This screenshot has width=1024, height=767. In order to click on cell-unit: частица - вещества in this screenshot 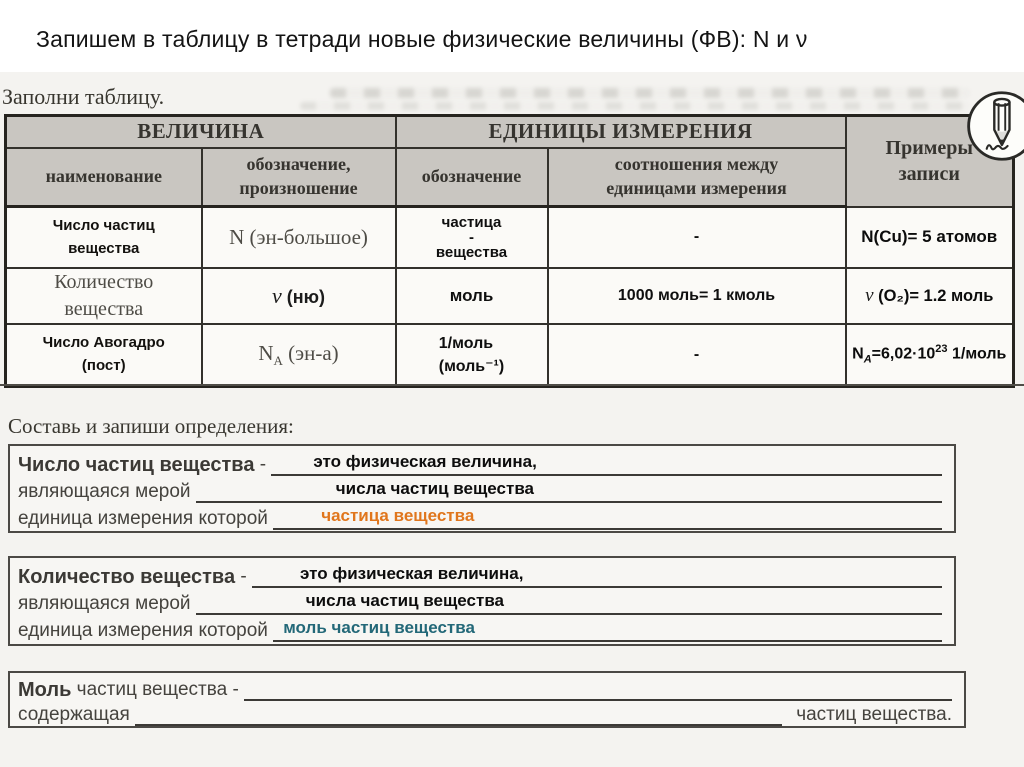, I will do `click(471, 237)`.